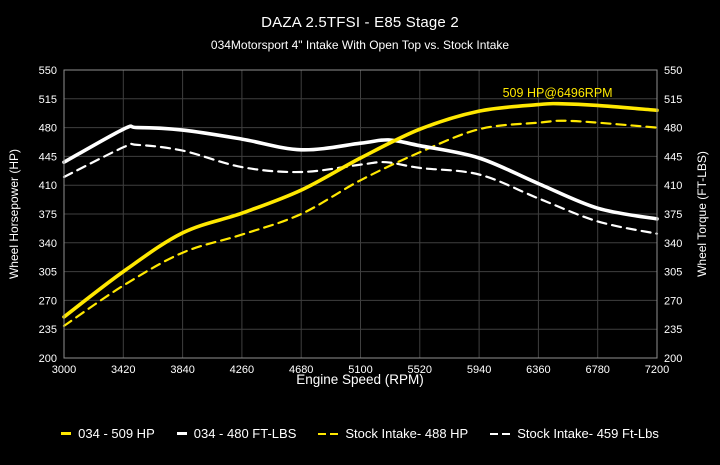 This screenshot has width=720, height=465. What do you see at coordinates (48, 186) in the screenshot?
I see `y-tick-label-left: 410` at bounding box center [48, 186].